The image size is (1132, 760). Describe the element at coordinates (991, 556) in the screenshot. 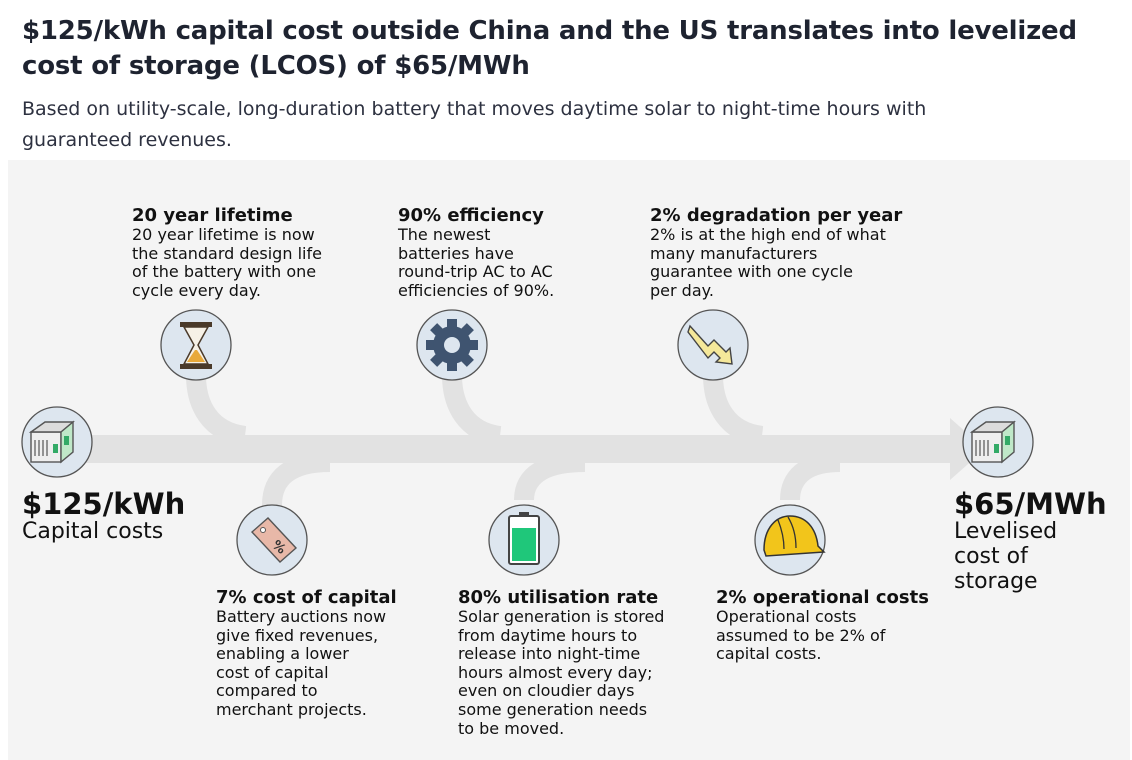

I see `lcos-label-line: cost of` at that location.